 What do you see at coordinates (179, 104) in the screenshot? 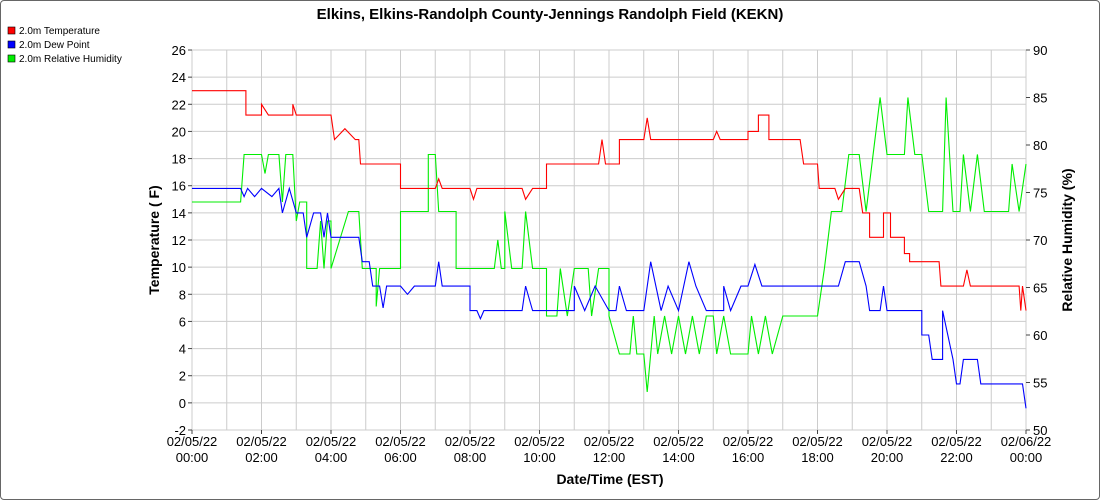
I see `left-tick-label: 22` at bounding box center [179, 104].